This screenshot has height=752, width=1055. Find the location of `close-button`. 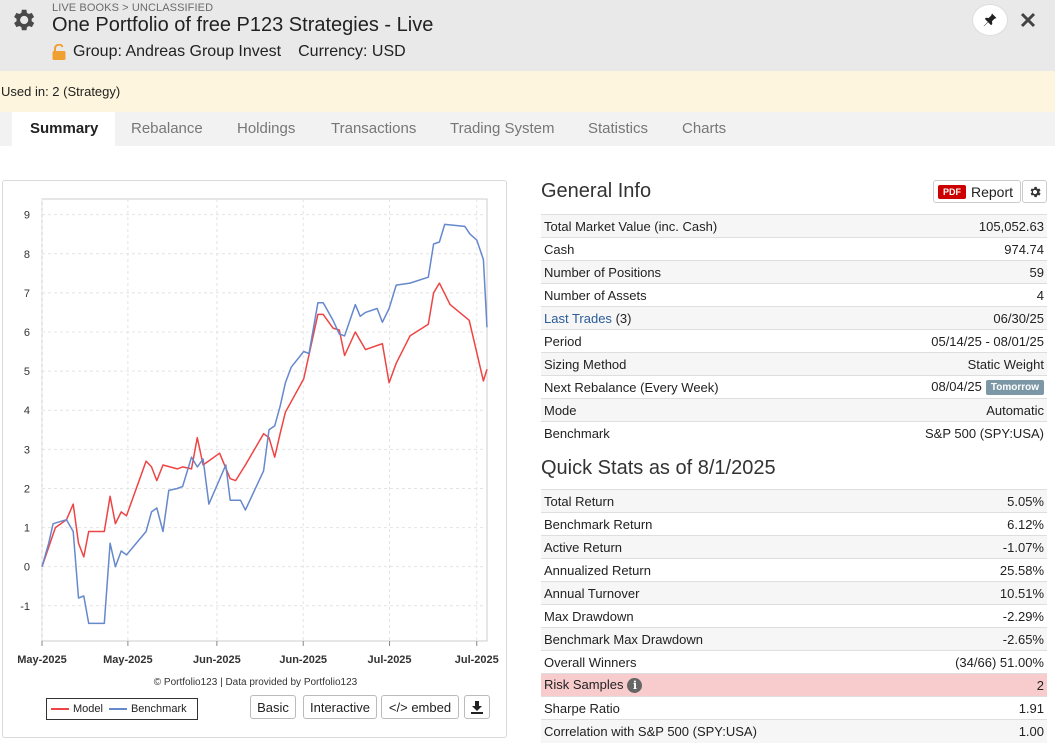

close-button is located at coordinates (1028, 20).